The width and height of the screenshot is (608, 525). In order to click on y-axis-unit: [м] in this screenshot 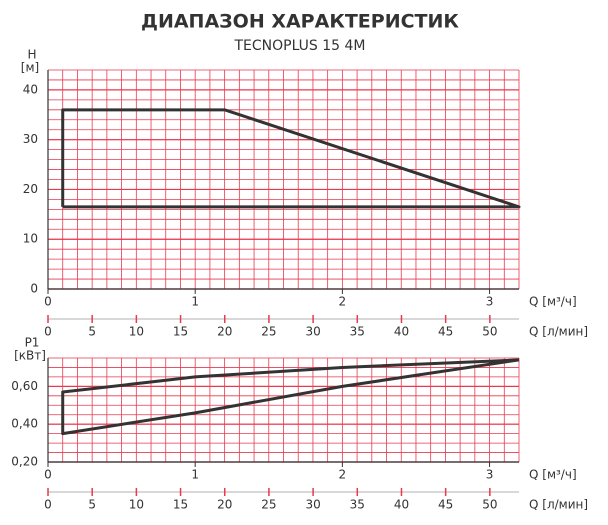, I will do `click(30, 68)`.